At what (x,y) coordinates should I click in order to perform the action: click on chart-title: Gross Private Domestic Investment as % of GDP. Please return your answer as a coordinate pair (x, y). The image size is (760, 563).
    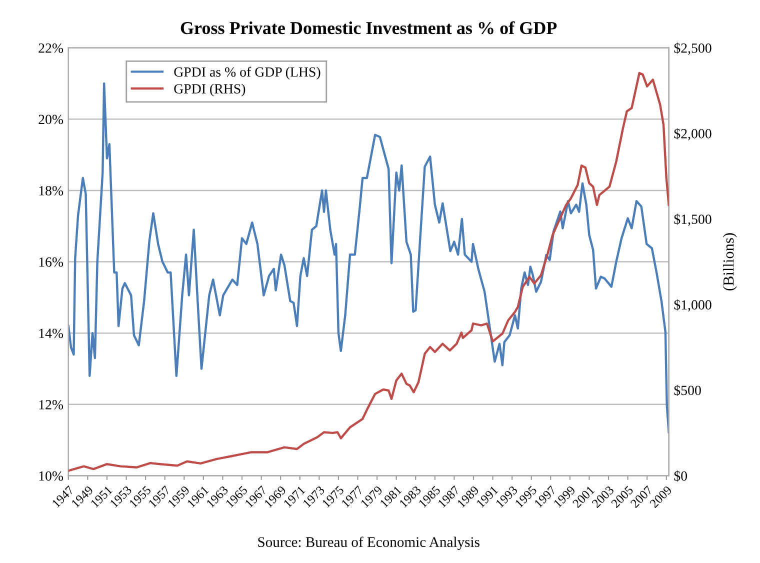
    Looking at the image, I should click on (368, 27).